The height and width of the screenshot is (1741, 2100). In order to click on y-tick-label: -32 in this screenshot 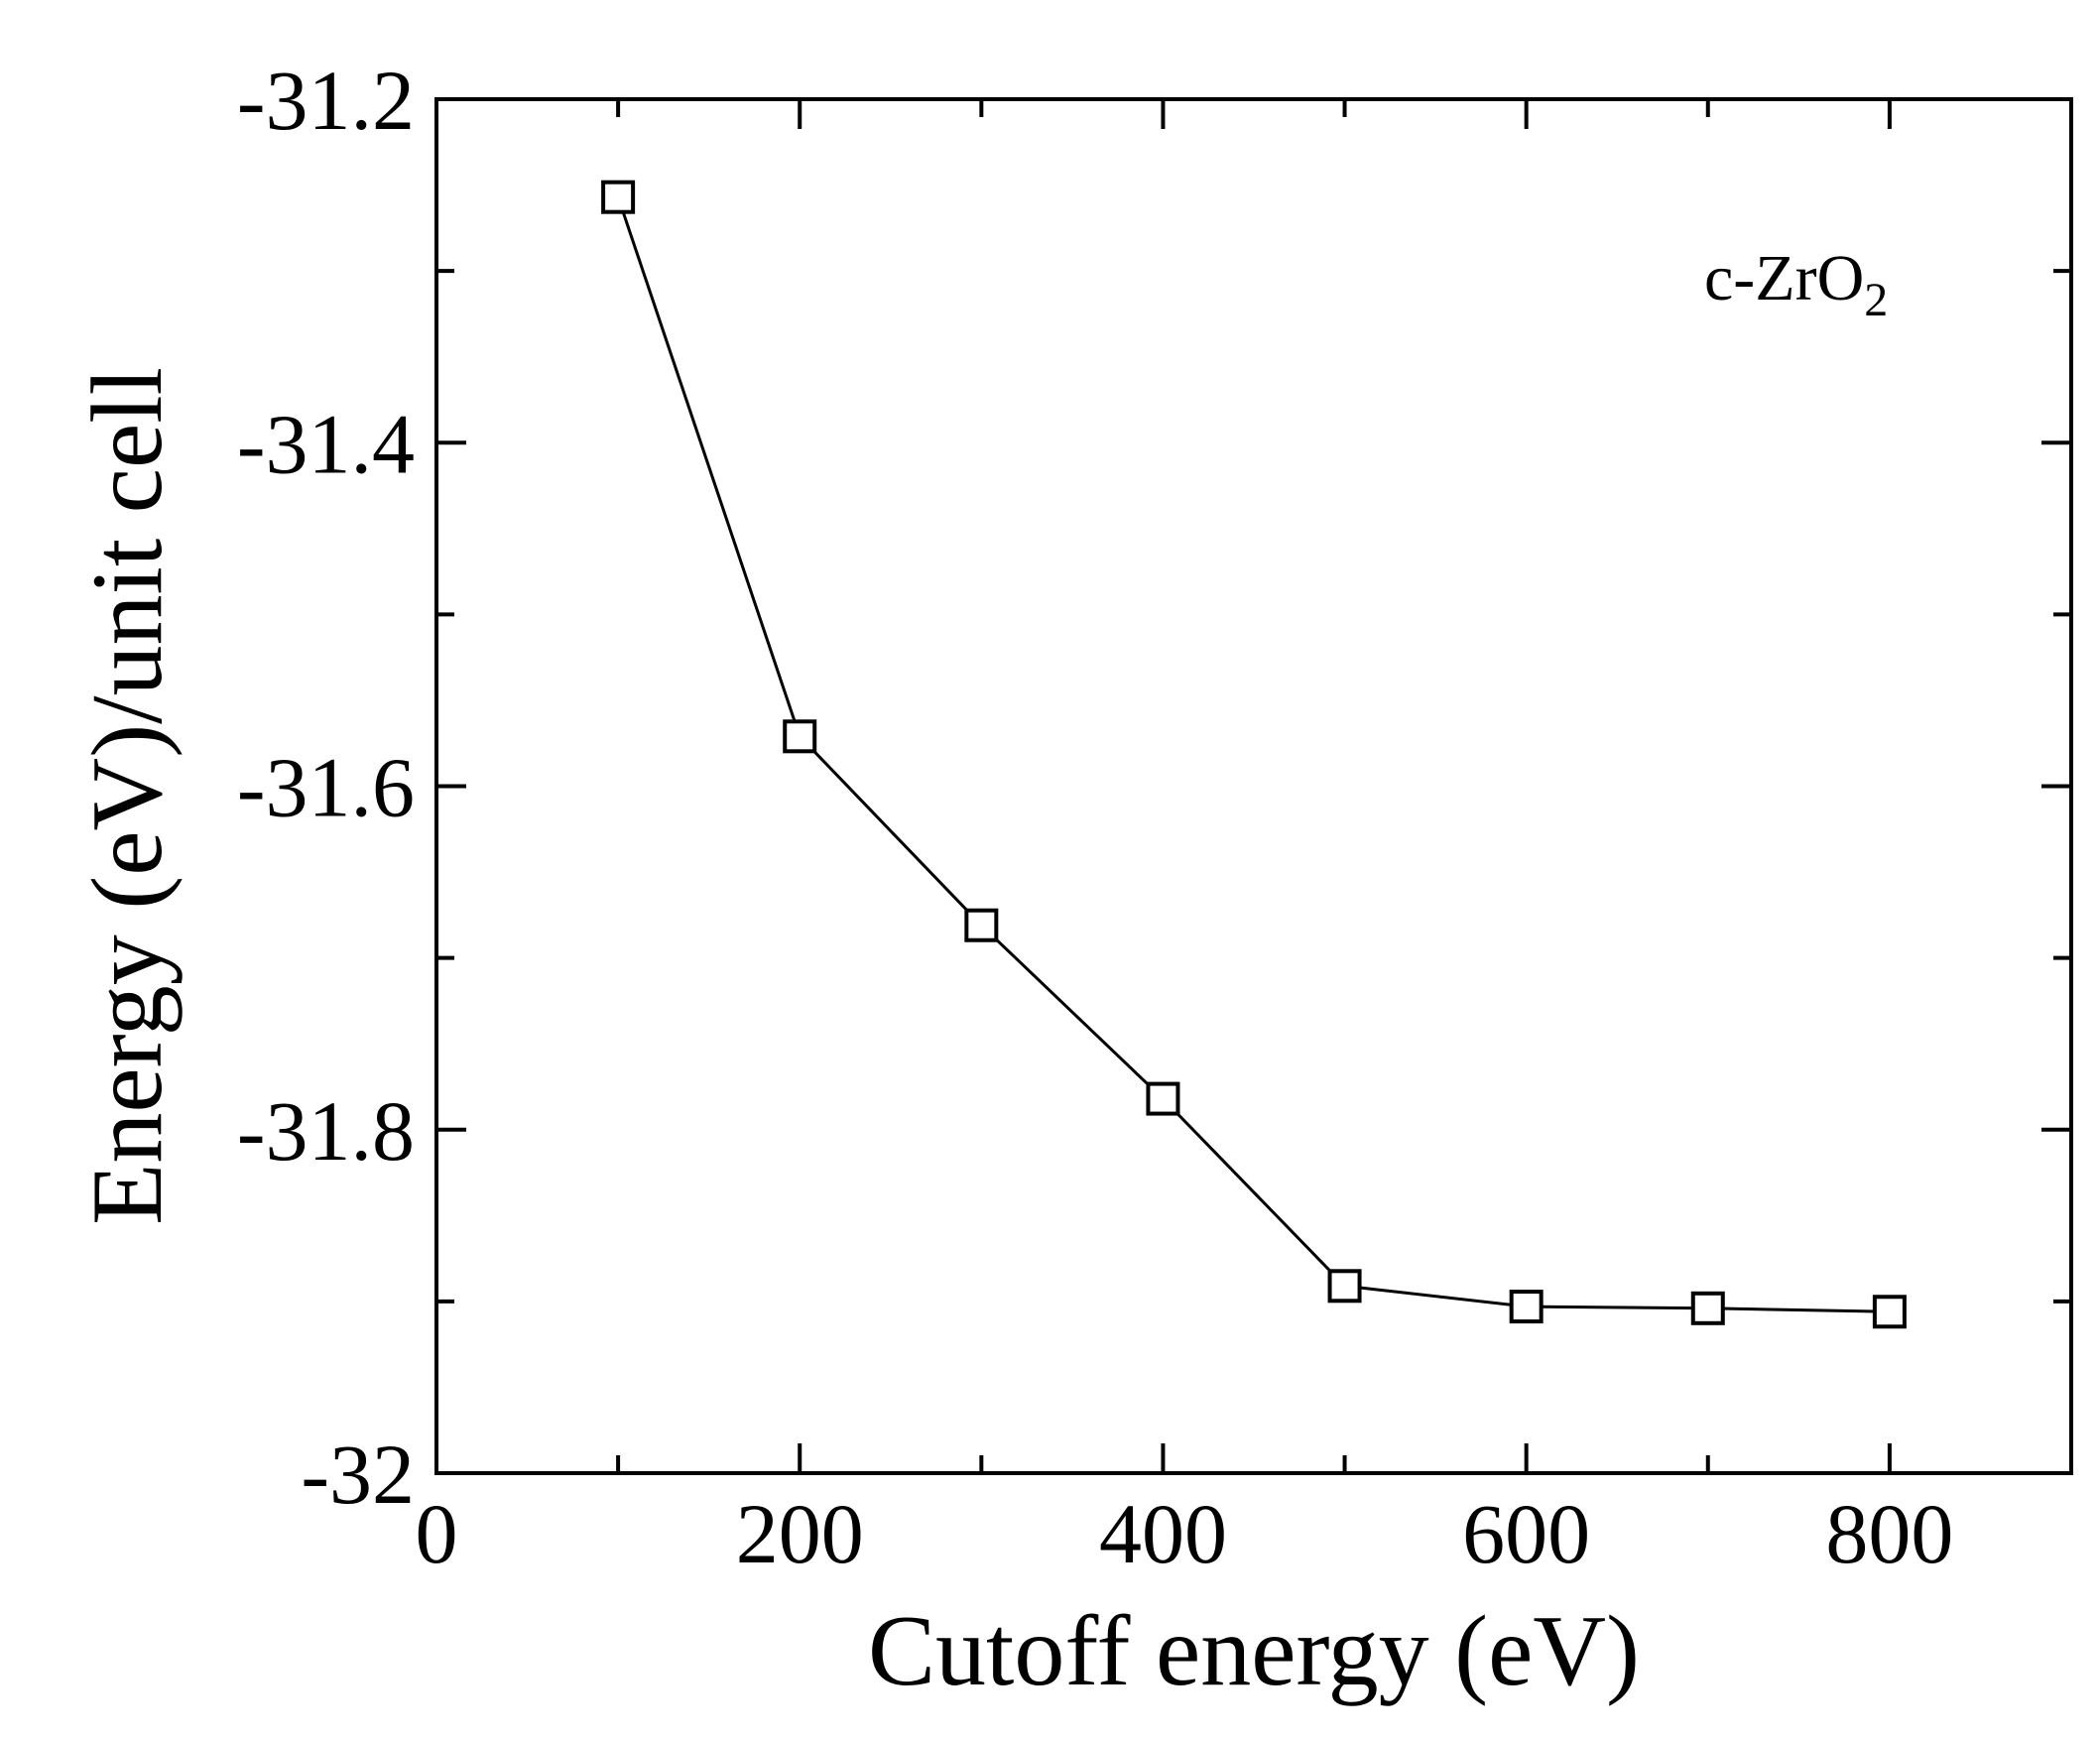, I will do `click(358, 1474)`.